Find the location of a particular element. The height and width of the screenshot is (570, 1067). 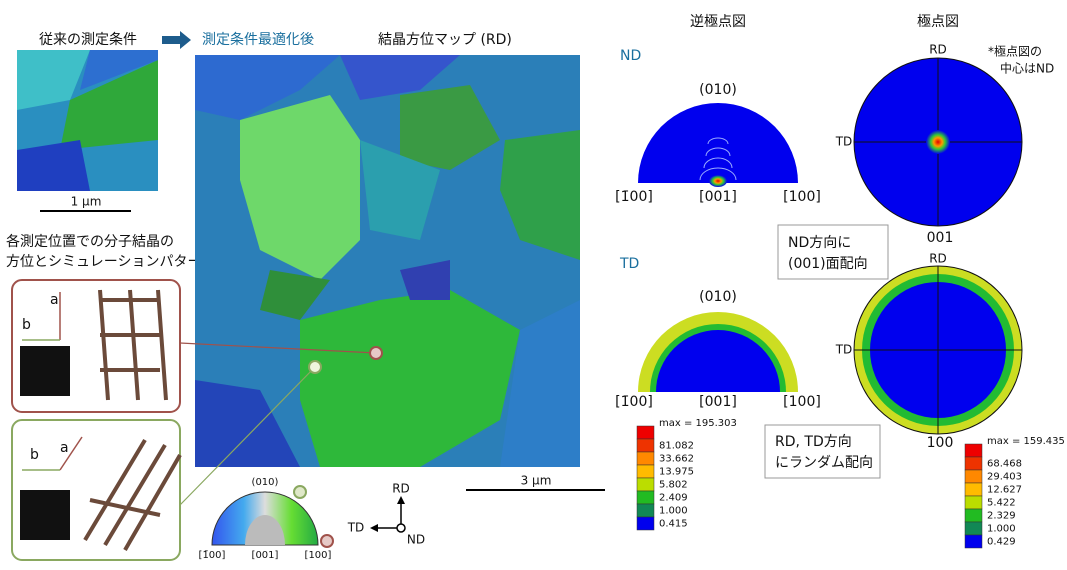

map-title: 結晶方位マップ (RD) is located at coordinates (445, 40).